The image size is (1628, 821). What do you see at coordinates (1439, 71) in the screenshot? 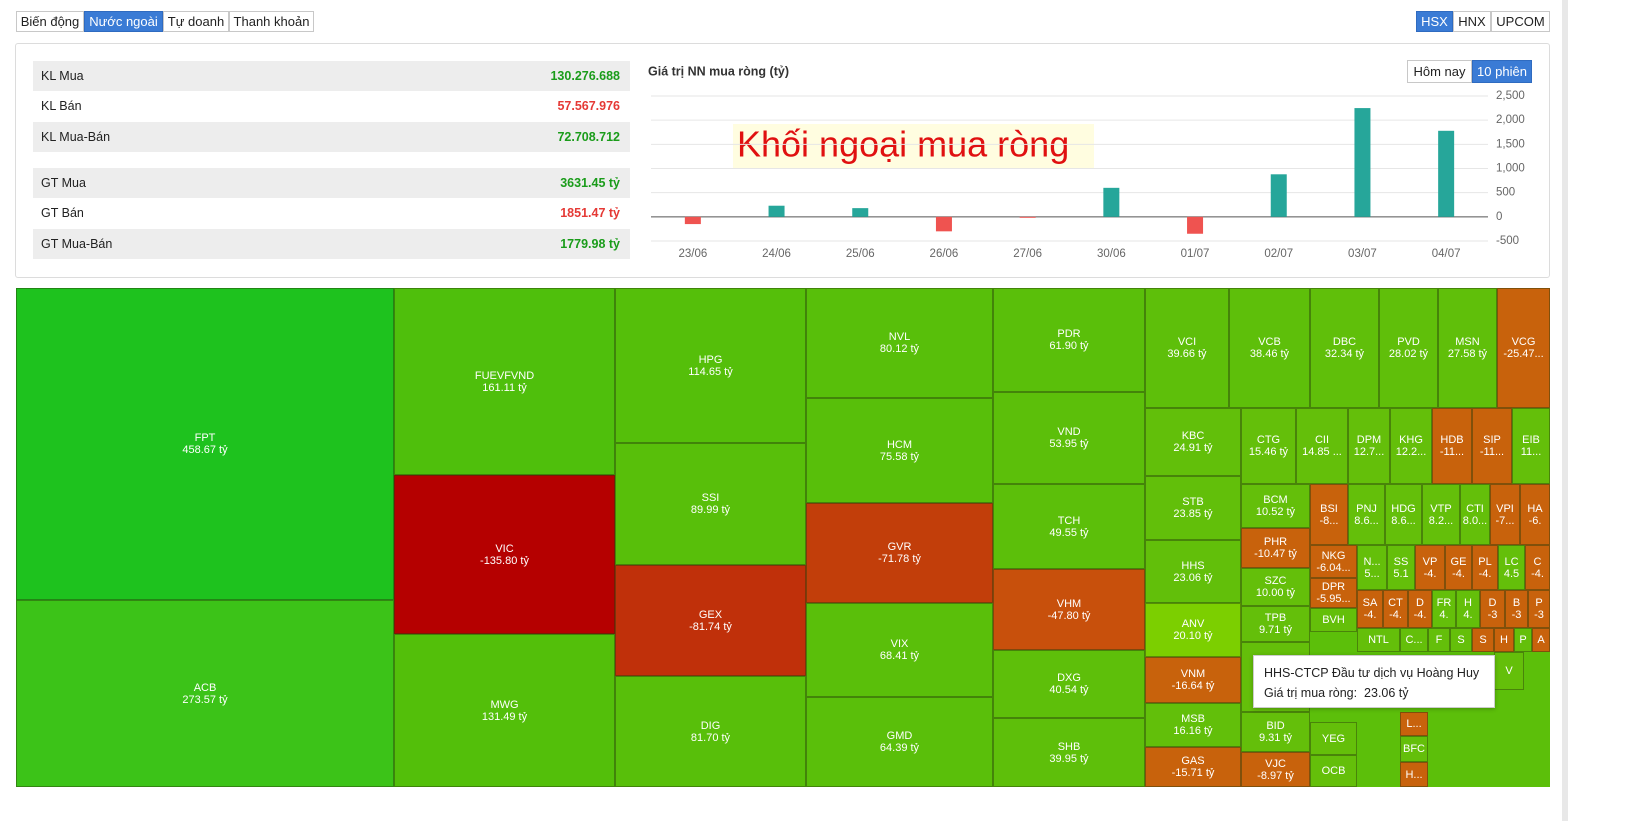
I see `range-button: Hôm nay` at bounding box center [1439, 71].